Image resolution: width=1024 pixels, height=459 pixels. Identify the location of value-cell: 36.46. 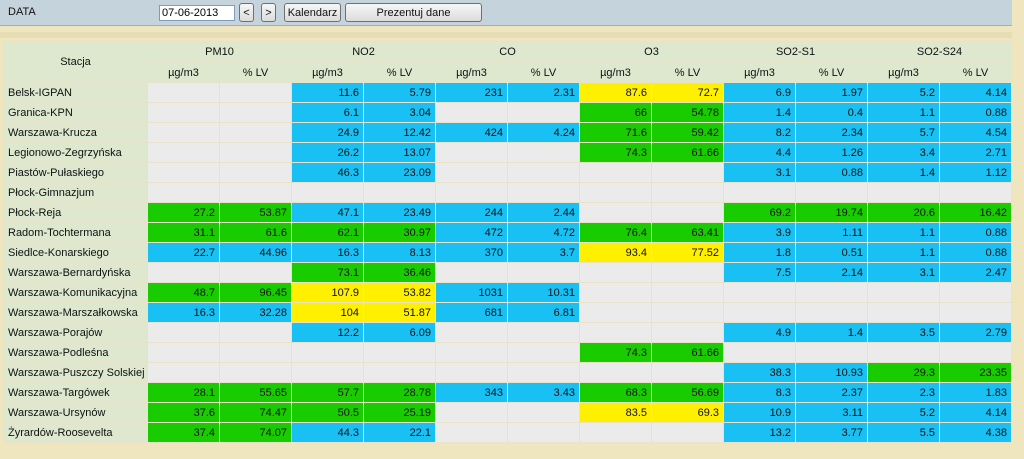
(399, 272).